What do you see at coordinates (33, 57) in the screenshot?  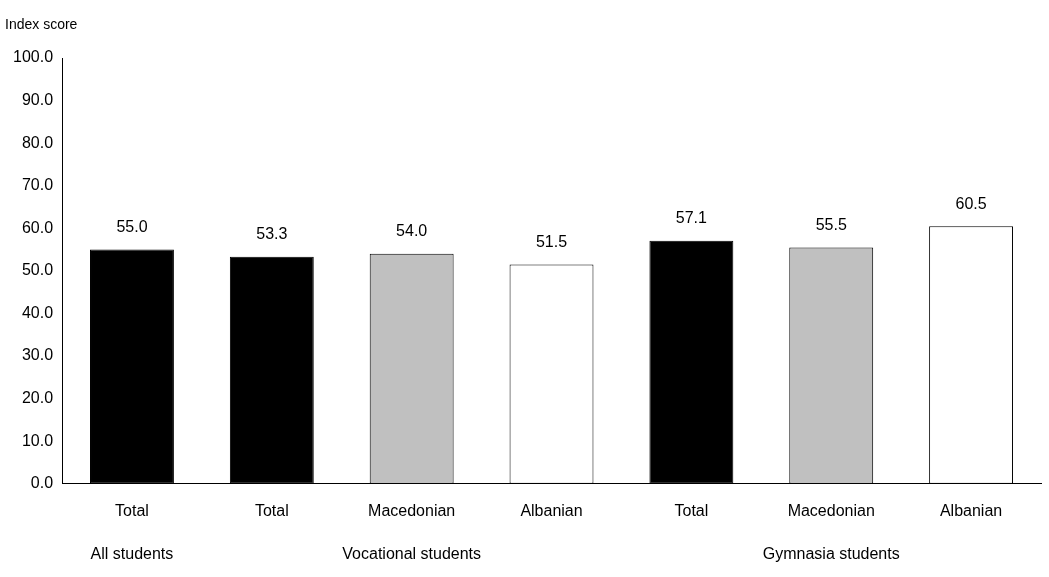 I see `y-tick-label: 100.0` at bounding box center [33, 57].